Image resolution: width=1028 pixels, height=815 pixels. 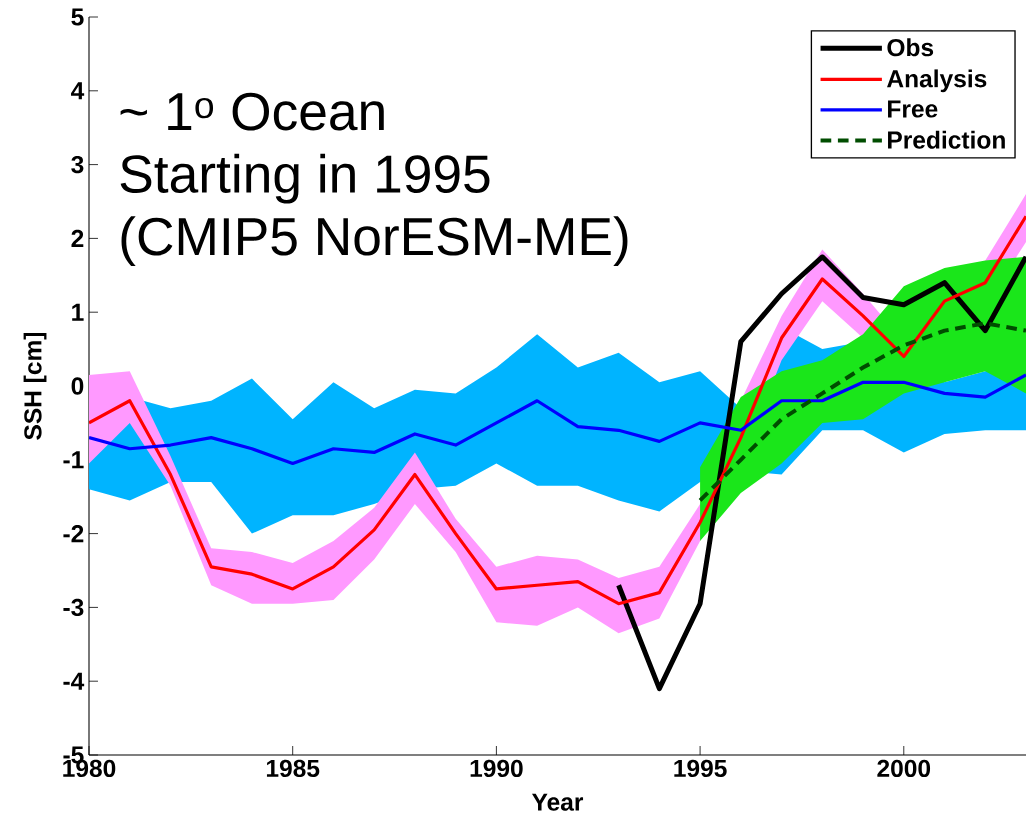 What do you see at coordinates (558, 802) in the screenshot?
I see `x-axis-title: Year` at bounding box center [558, 802].